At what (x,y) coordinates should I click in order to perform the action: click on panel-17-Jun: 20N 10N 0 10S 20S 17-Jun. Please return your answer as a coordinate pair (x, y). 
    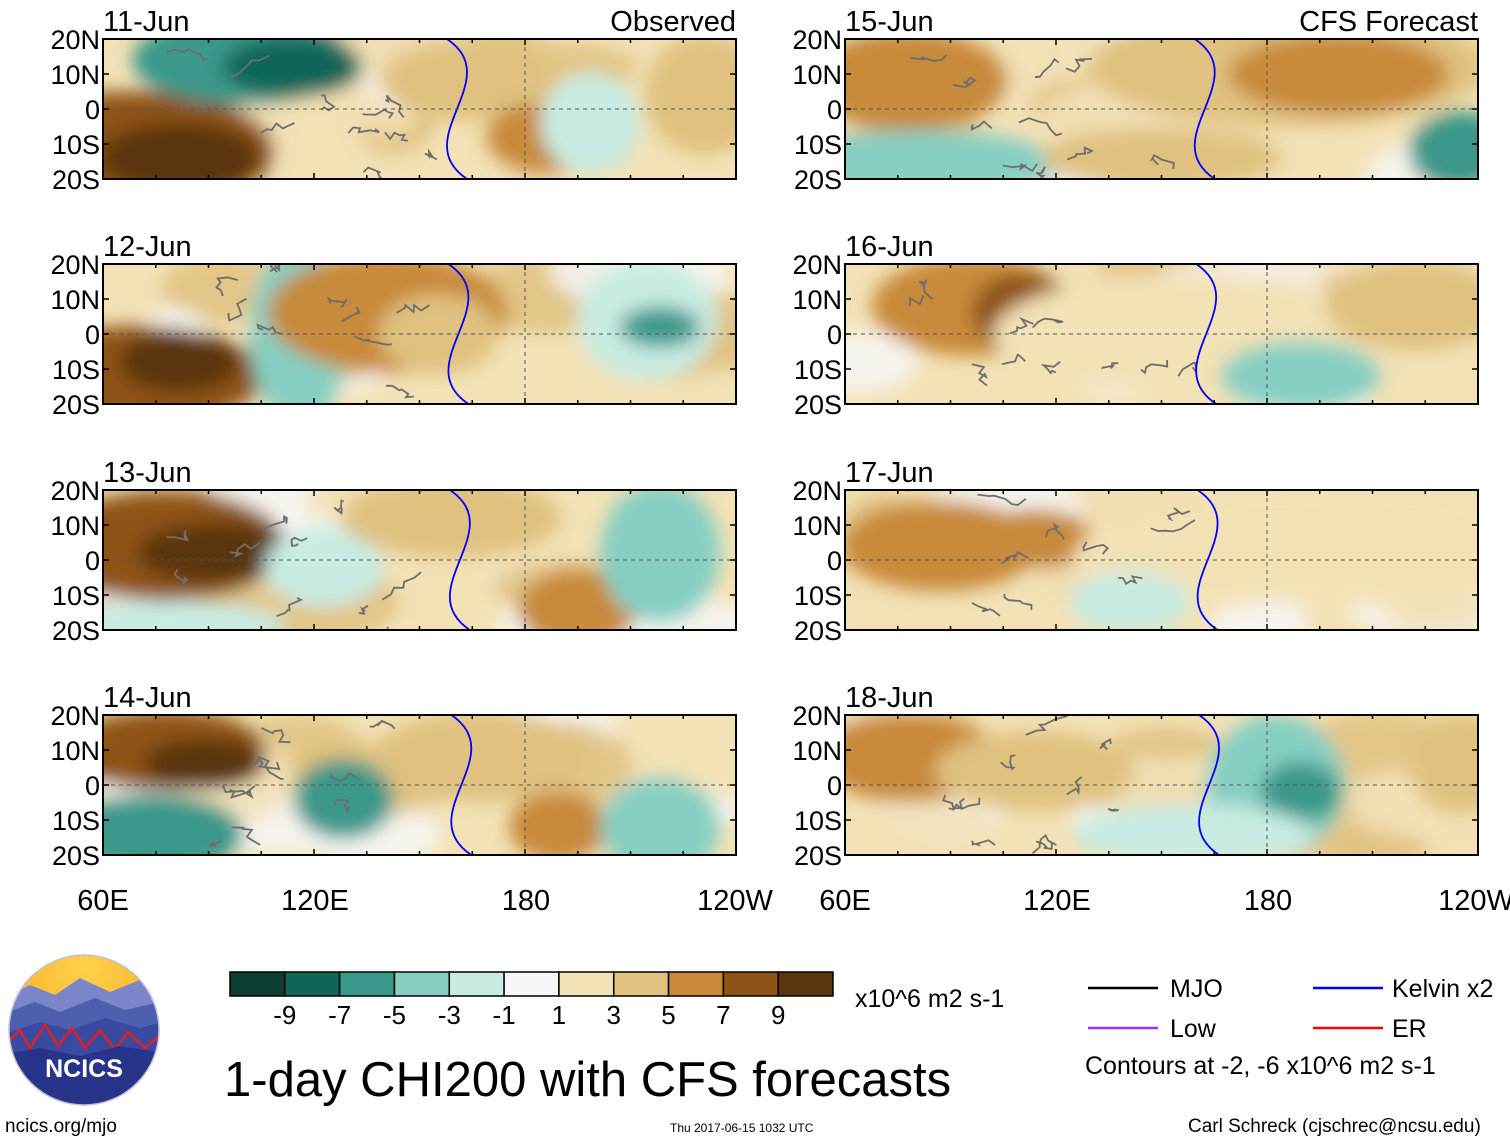
    Looking at the image, I should click on (1135, 551).